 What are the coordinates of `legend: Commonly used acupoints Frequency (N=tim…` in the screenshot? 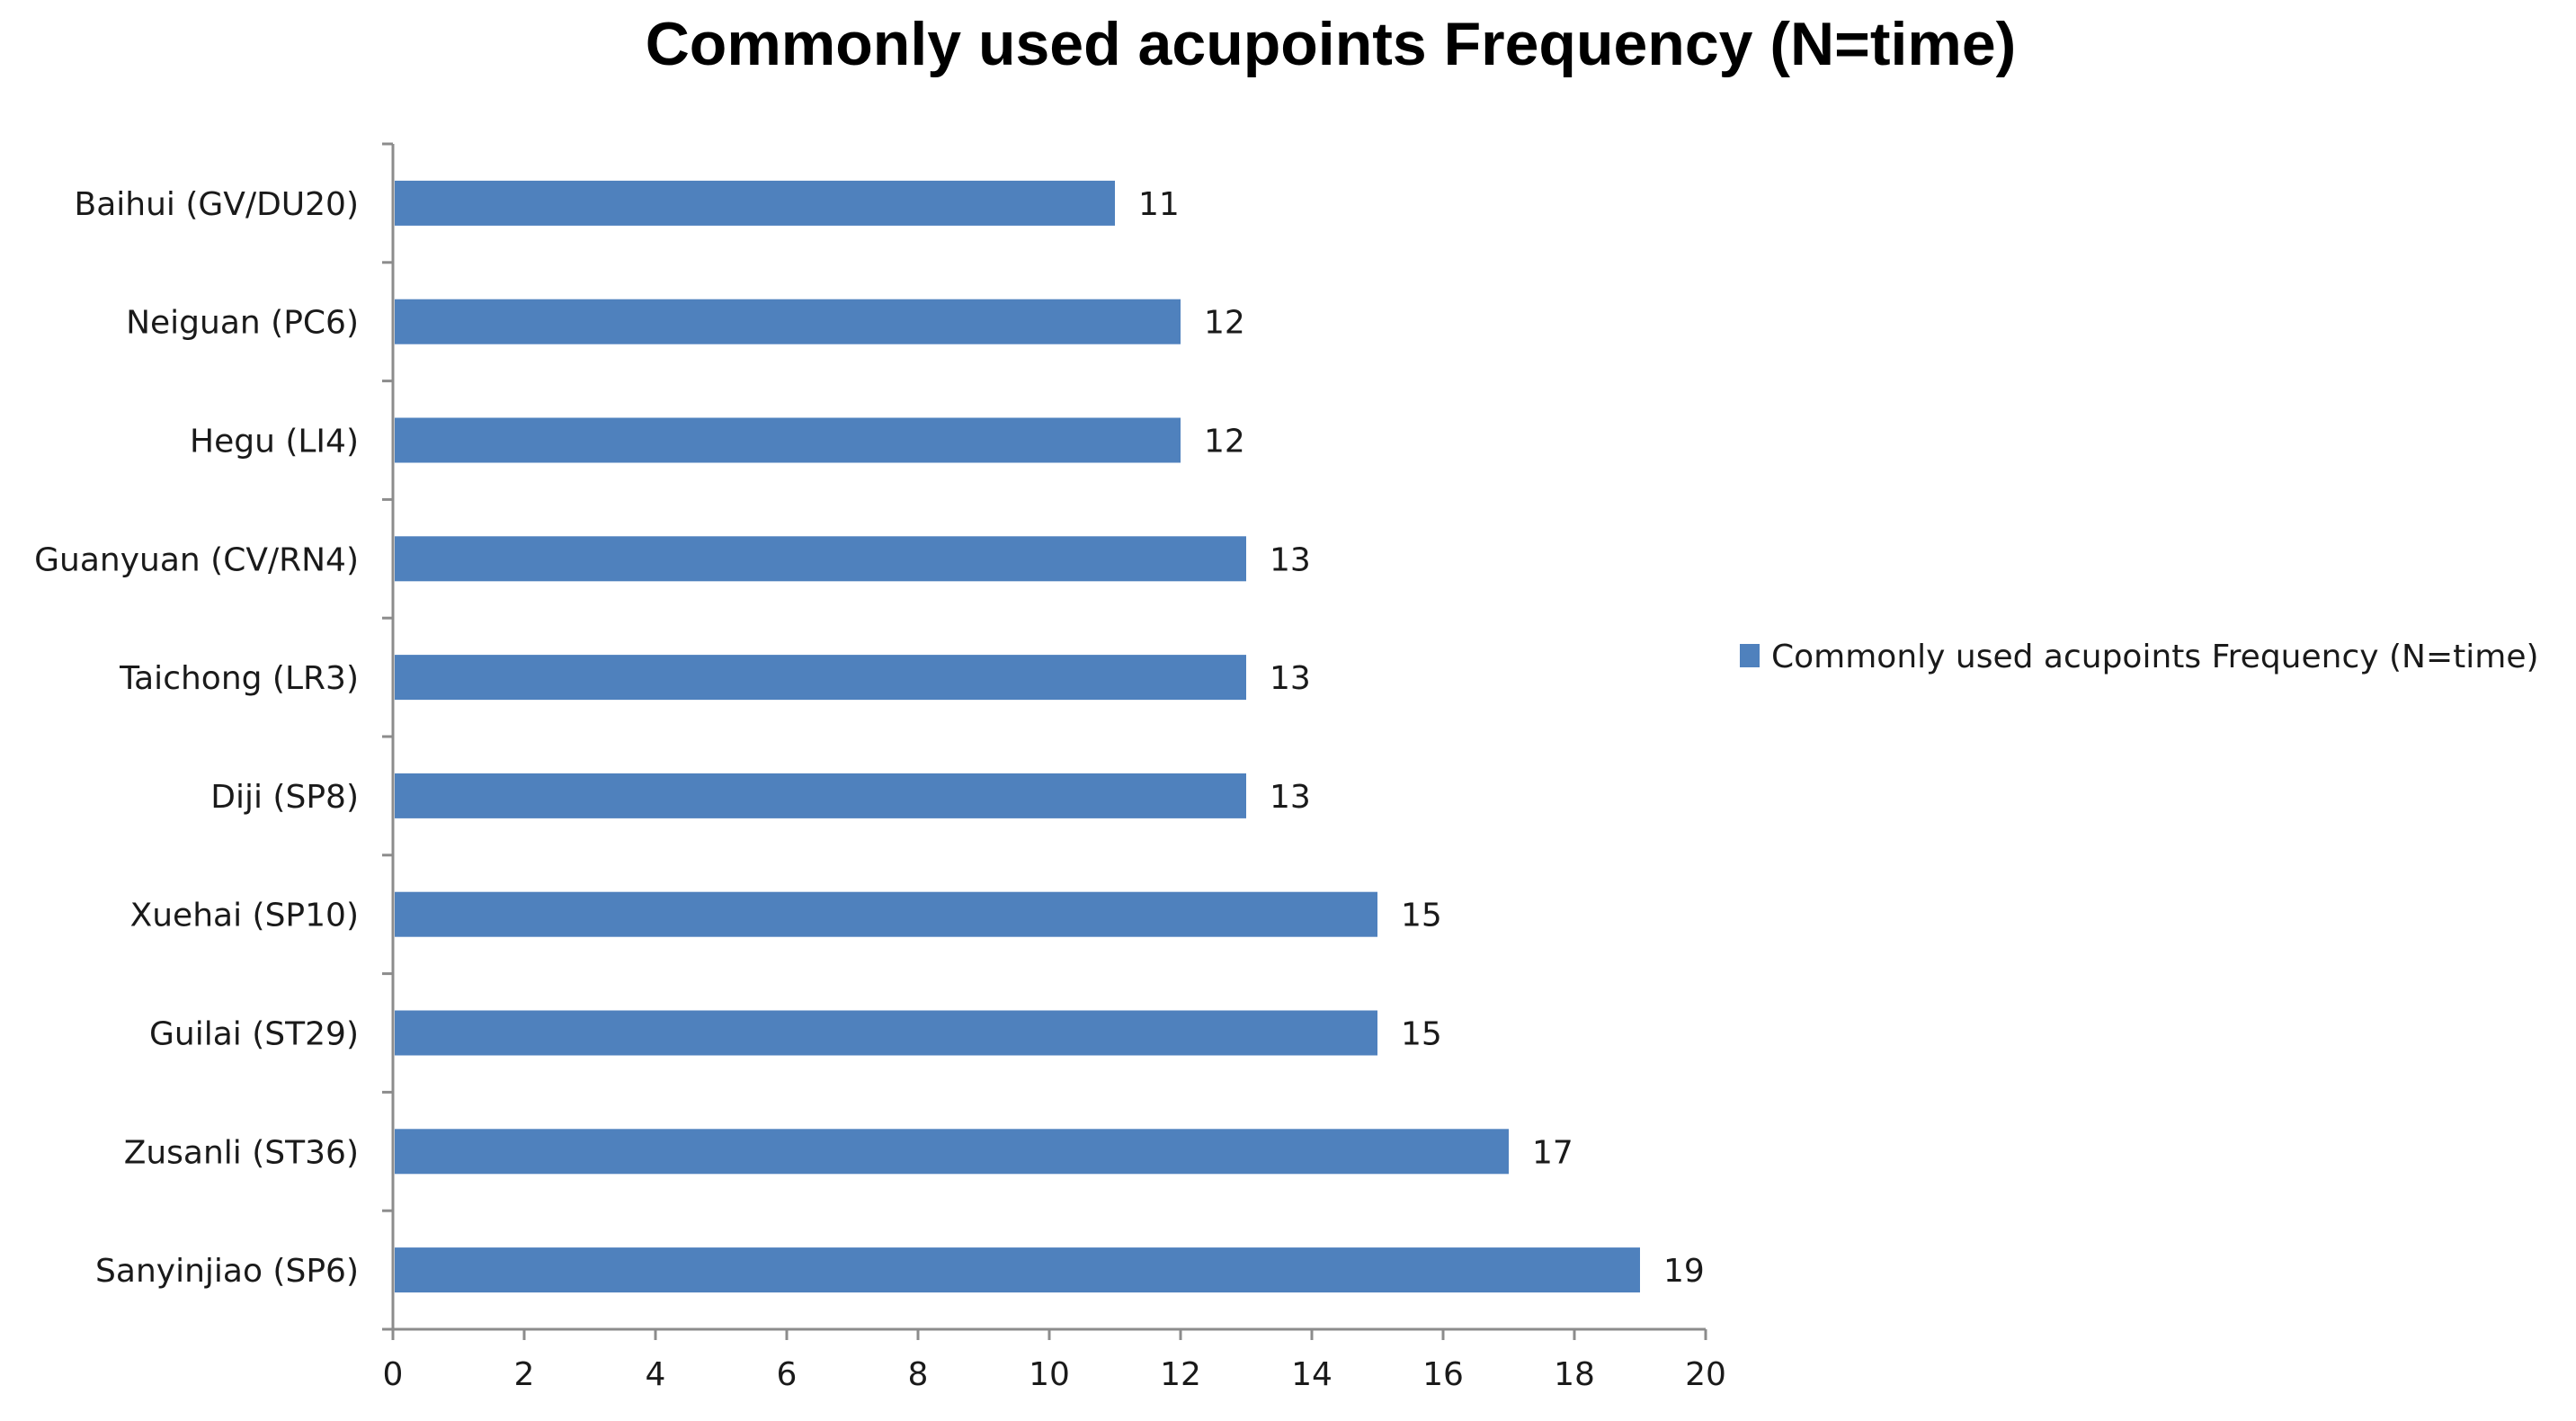 It's located at (2140, 657).